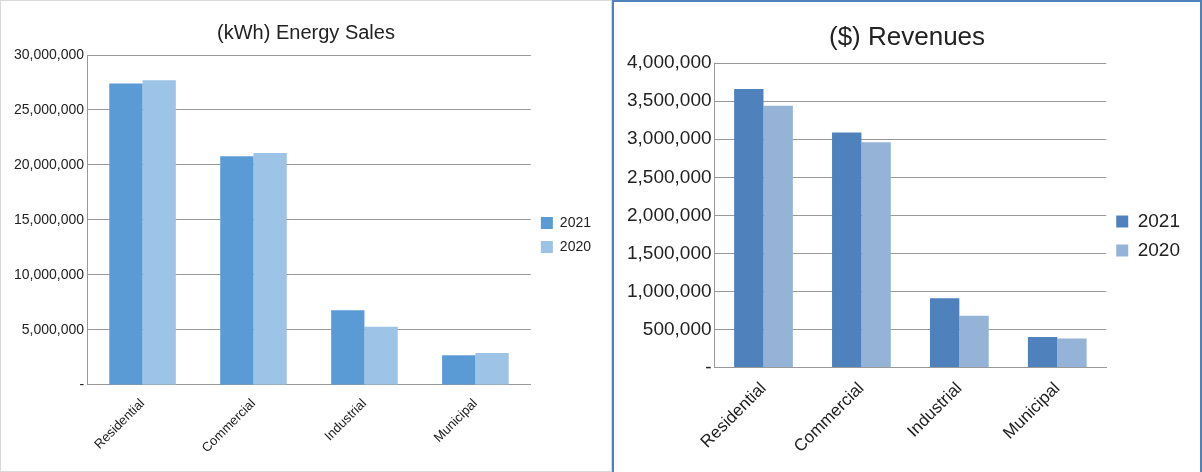 This screenshot has width=1202, height=472. What do you see at coordinates (669, 176) in the screenshot?
I see `y-tick-label: 2,500,000` at bounding box center [669, 176].